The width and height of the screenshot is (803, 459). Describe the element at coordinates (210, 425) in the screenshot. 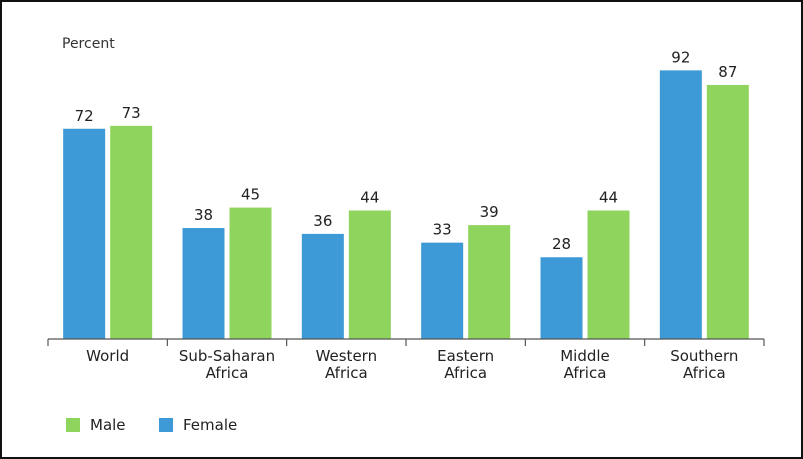

I see `legend-label-female: Female` at that location.